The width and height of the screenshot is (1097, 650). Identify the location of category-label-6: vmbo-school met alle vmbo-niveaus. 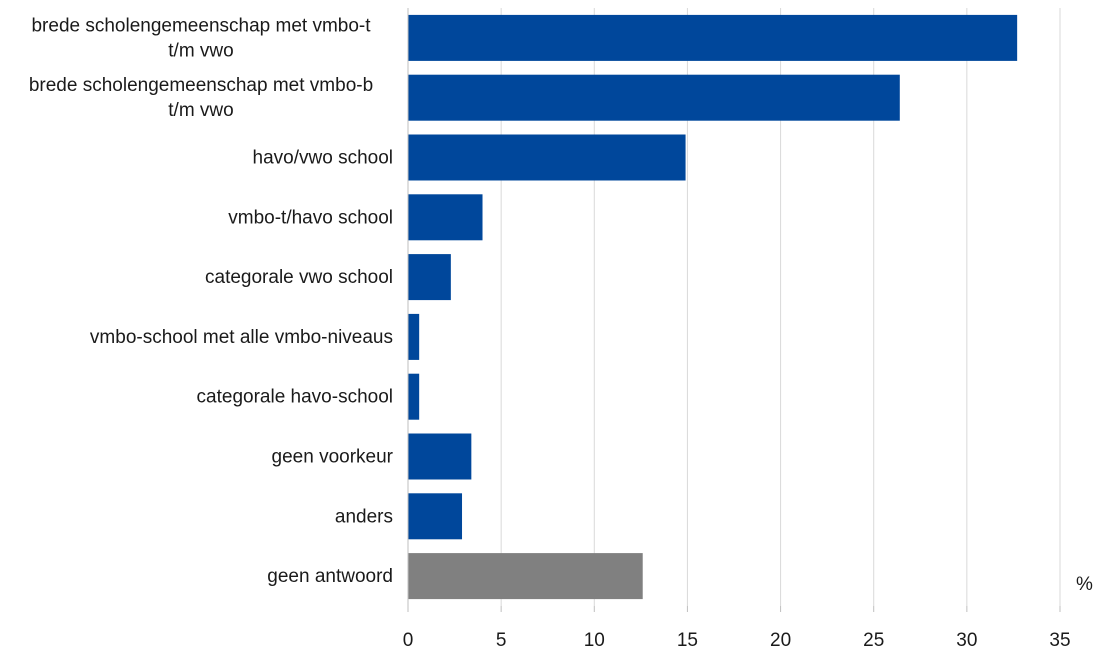
(241, 337).